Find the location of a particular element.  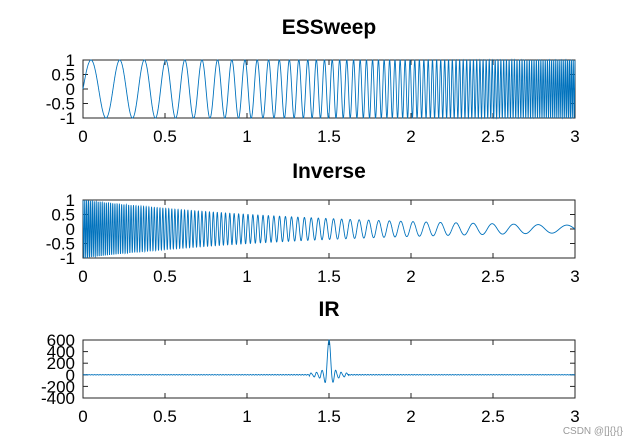

essweep-xtick-label: 1.5 is located at coordinates (329, 136).